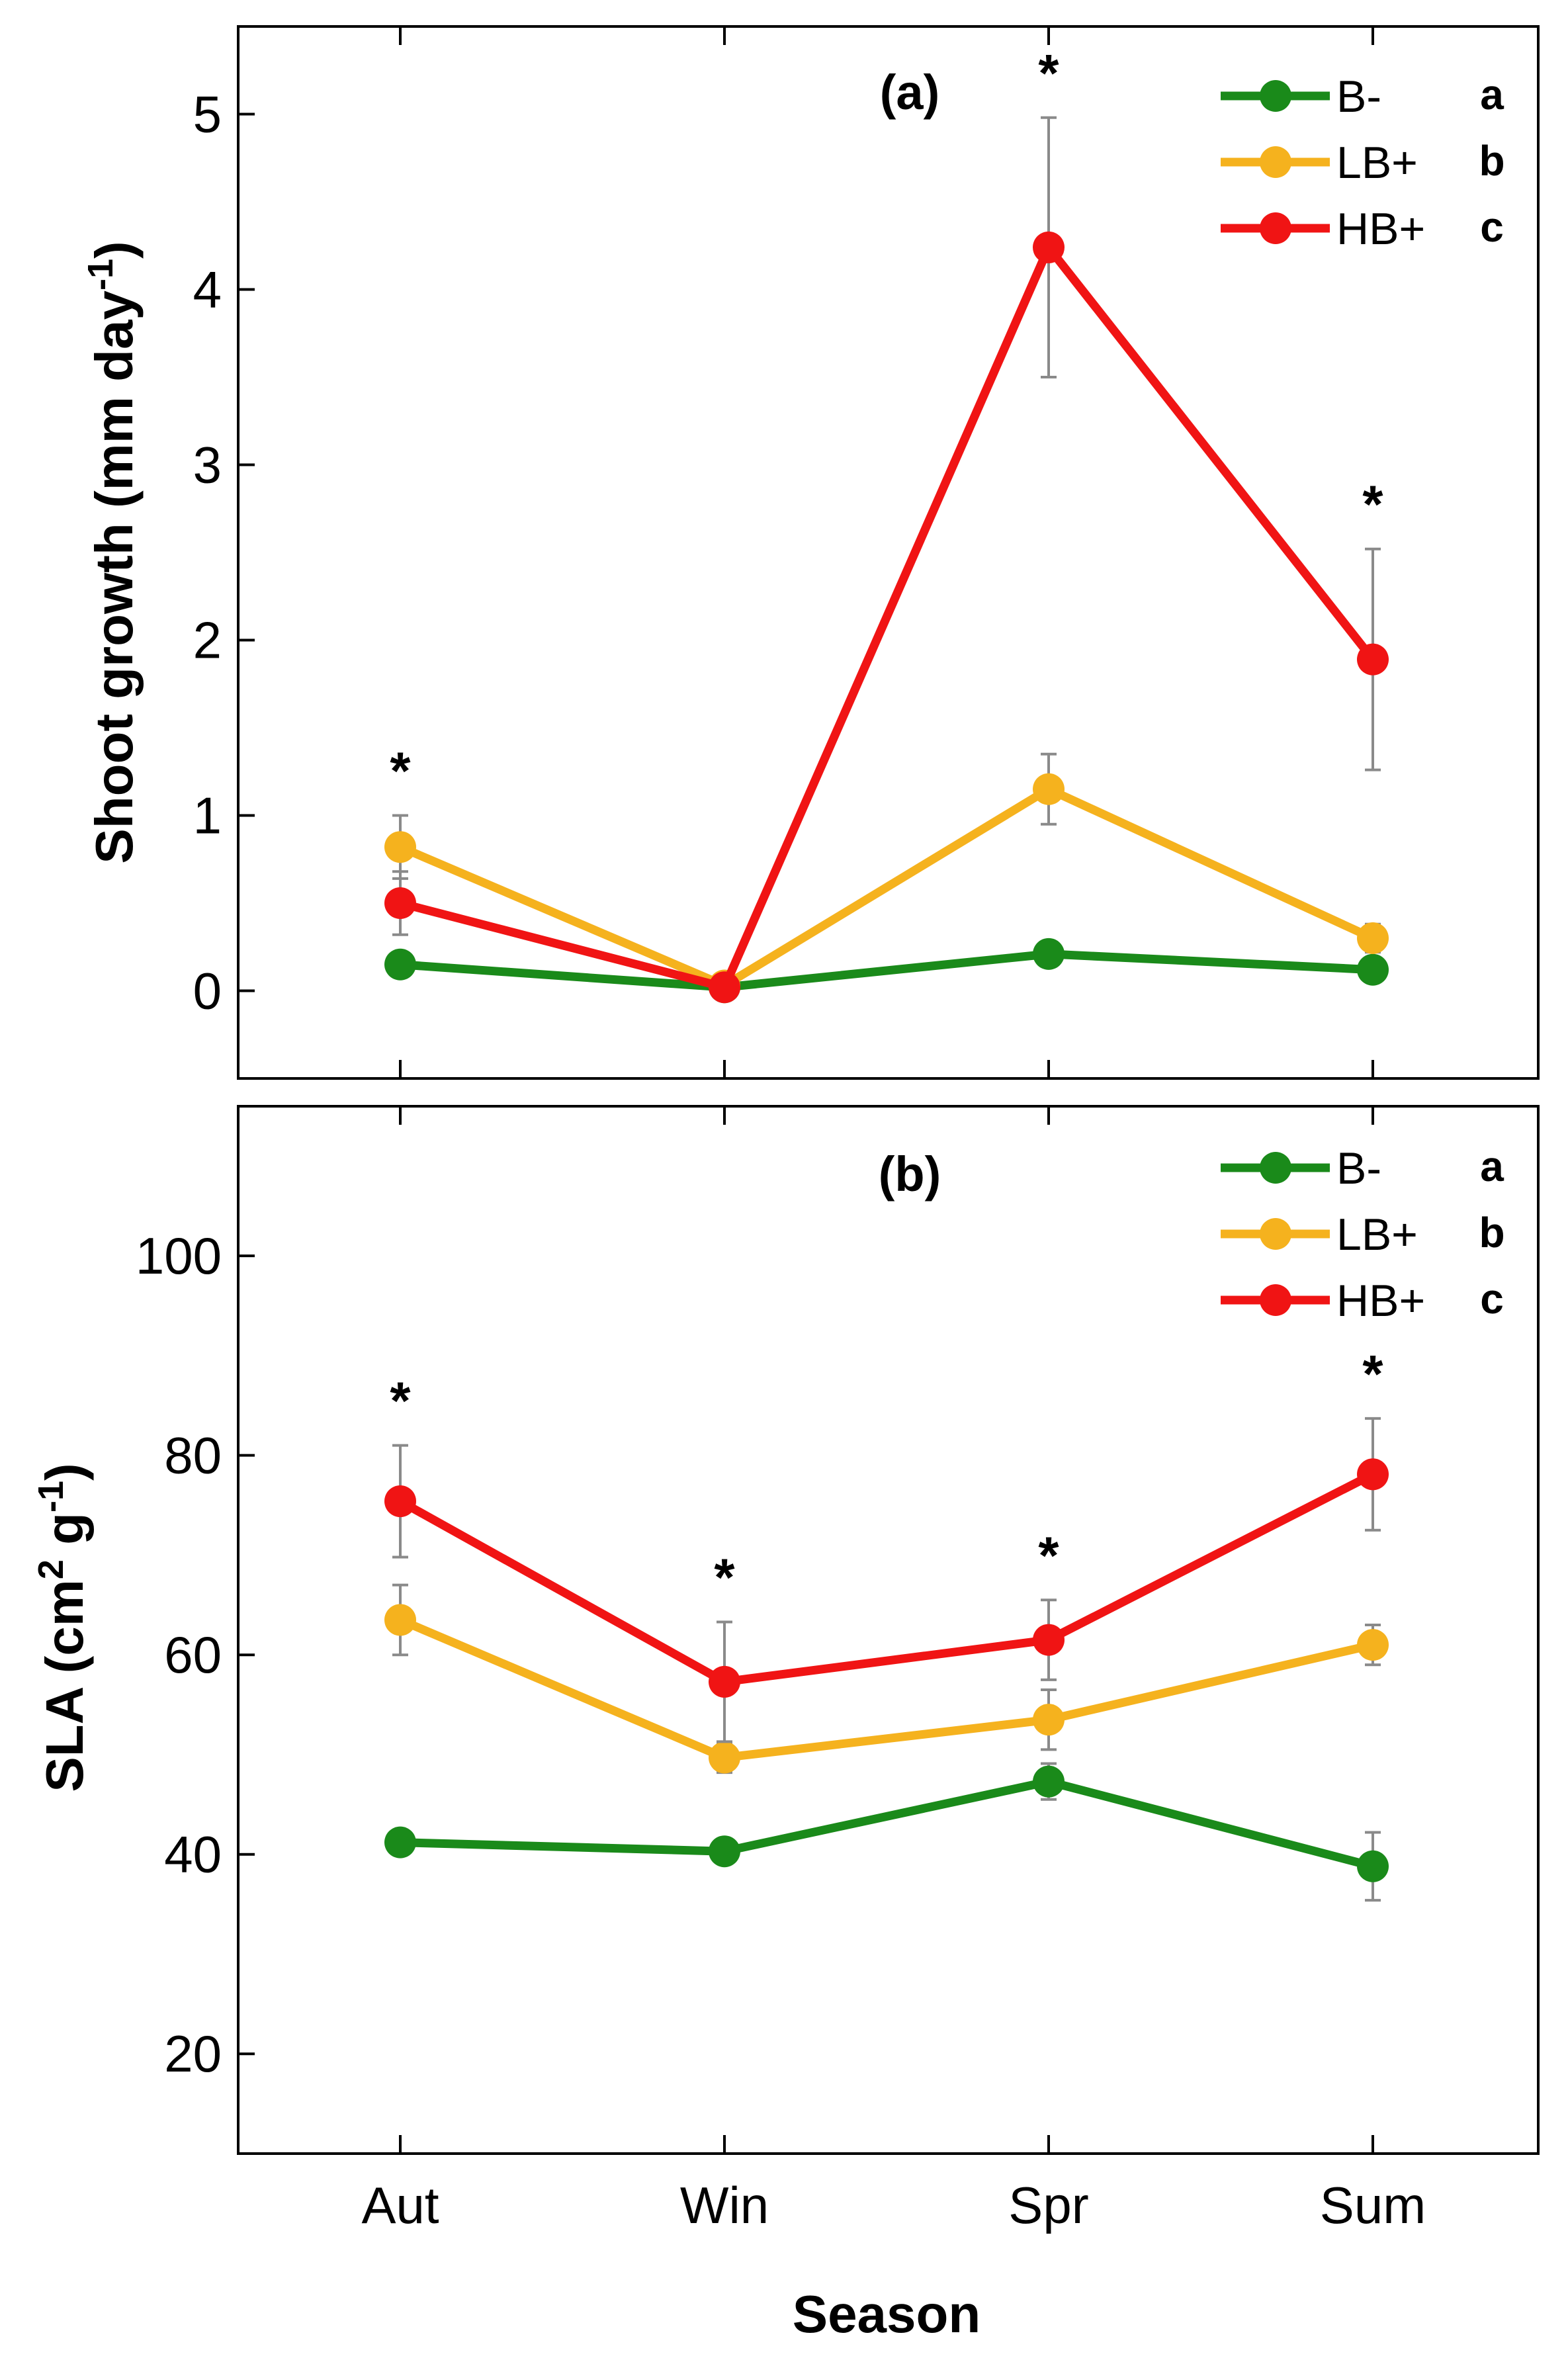  What do you see at coordinates (910, 1174) in the screenshot?
I see `panel-b-label: (b)` at bounding box center [910, 1174].